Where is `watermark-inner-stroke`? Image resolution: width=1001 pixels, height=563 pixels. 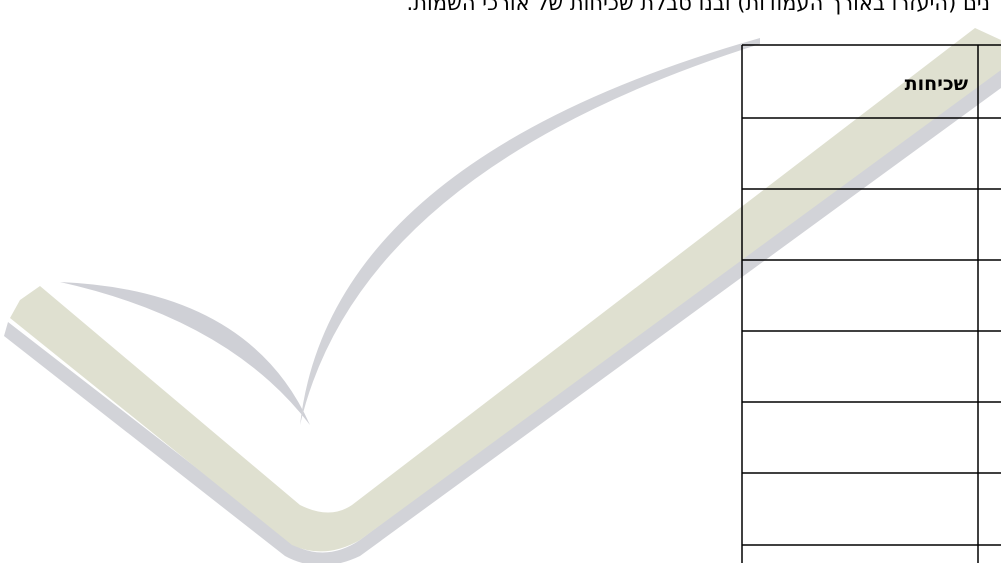 watermark-inner-stroke is located at coordinates (185, 353).